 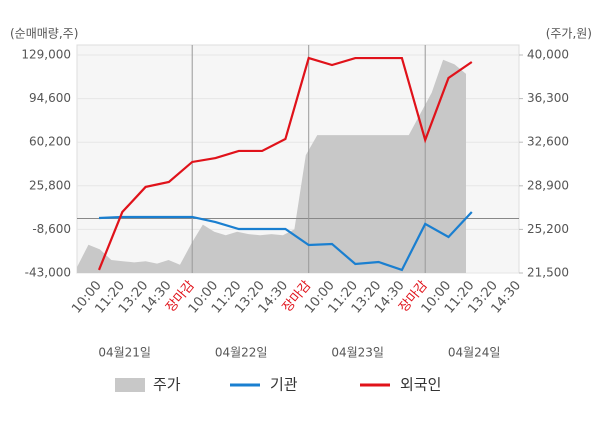 I want to click on y2-tick-label: 32,600, so click(x=548, y=142).